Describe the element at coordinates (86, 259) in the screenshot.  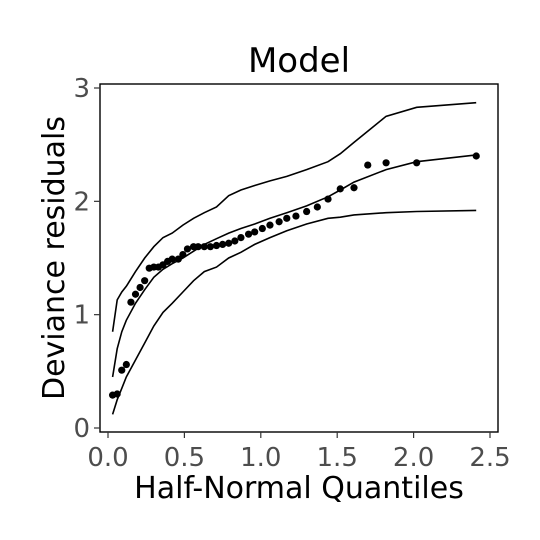
I see `y-axis: 0 1 2 3` at that location.